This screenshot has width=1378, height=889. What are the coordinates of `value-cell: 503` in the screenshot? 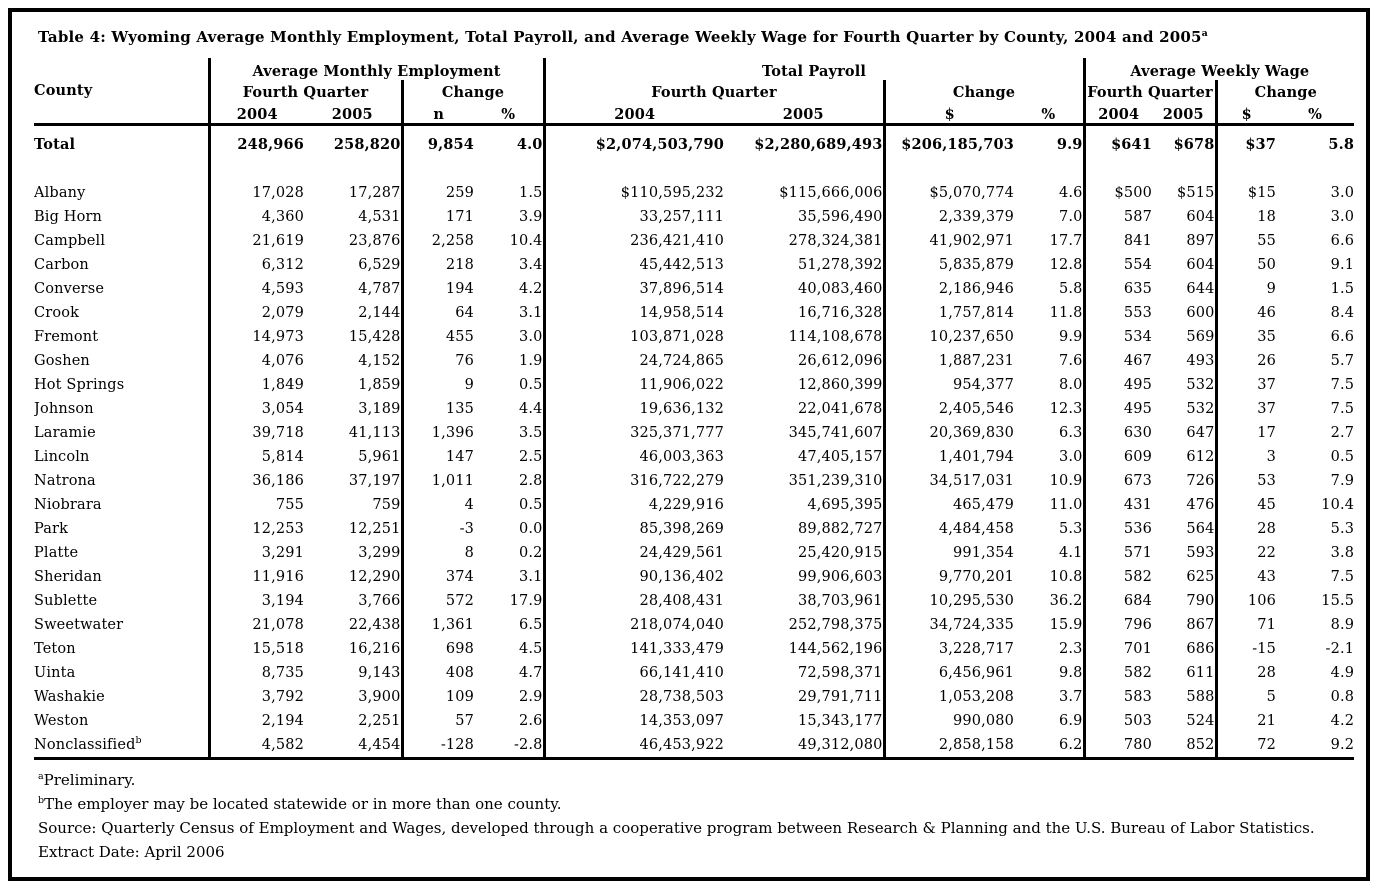 It's located at (1117, 721).